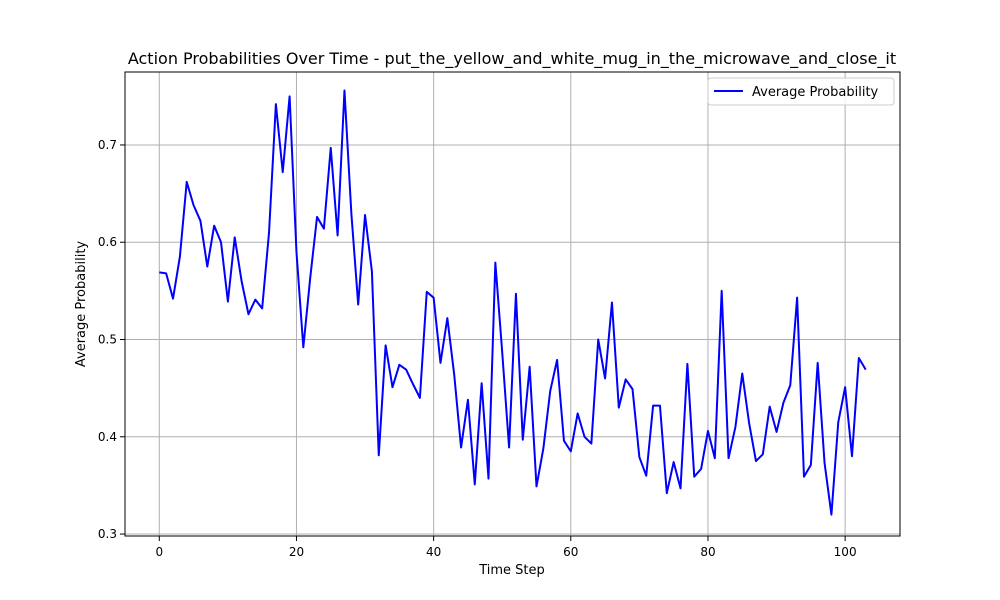  What do you see at coordinates (433, 552) in the screenshot?
I see `x-tick-label: 40` at bounding box center [433, 552].